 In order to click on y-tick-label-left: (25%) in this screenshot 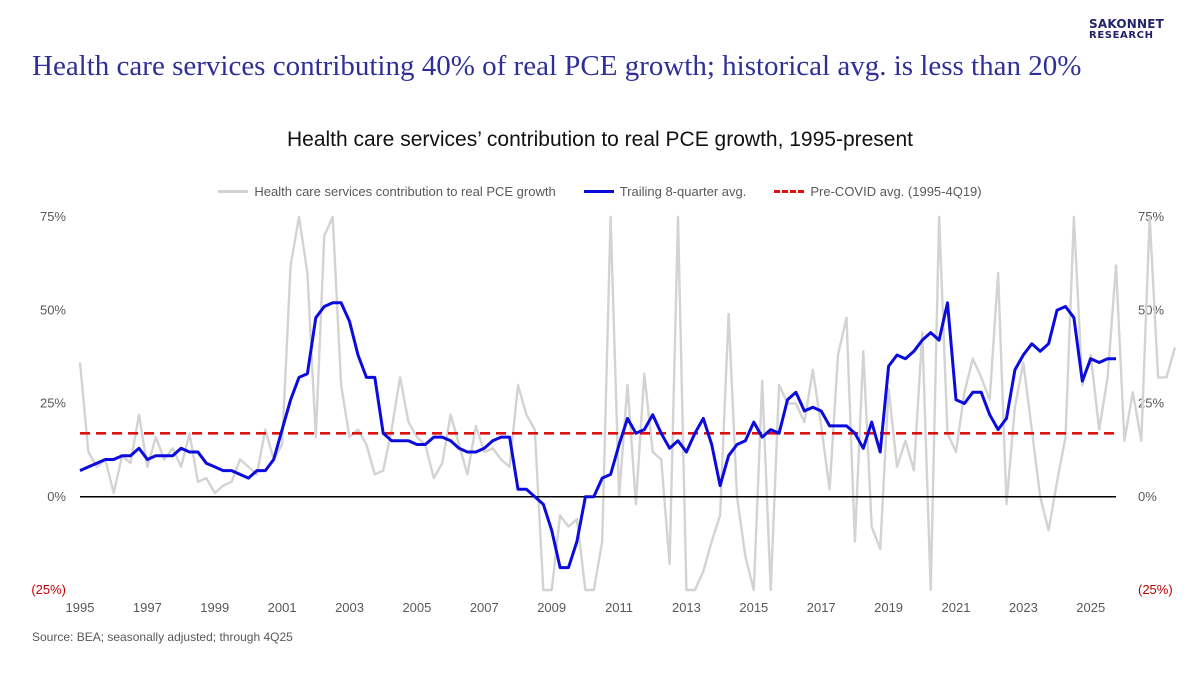, I will do `click(48, 589)`.